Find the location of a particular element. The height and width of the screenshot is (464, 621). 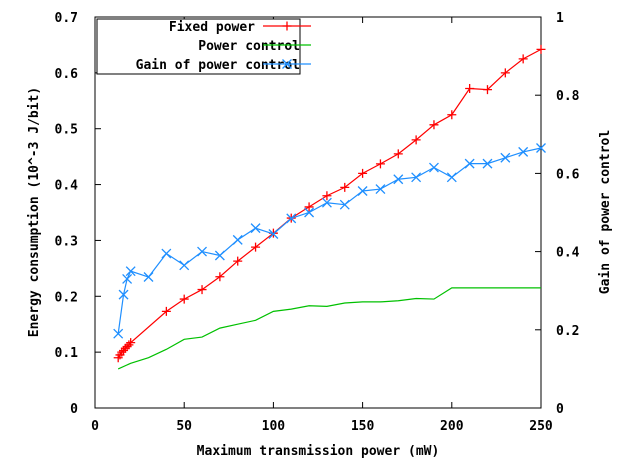

series-power-control is located at coordinates (329, 328).